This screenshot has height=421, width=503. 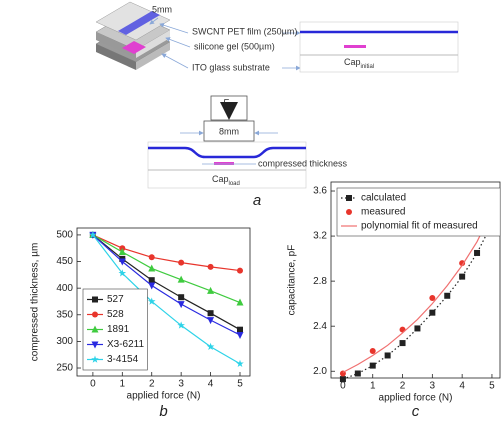 I want to click on x-axis-label: applied force (N), so click(x=164, y=396).